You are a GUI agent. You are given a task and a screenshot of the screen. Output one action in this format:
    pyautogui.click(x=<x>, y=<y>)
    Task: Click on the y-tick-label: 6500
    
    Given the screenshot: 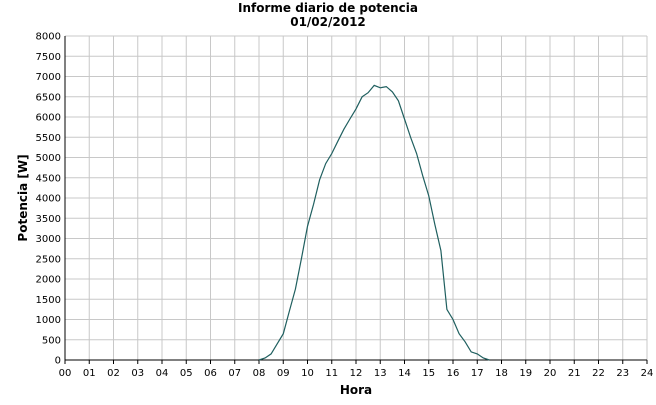 What is the action you would take?
    pyautogui.click(x=48, y=97)
    